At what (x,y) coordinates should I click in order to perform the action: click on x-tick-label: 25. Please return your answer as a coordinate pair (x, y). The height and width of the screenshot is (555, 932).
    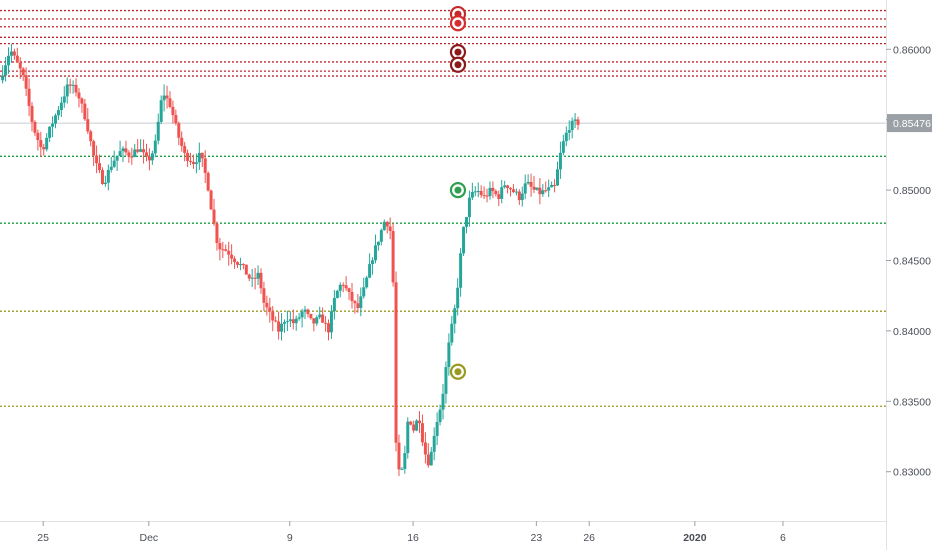
    Looking at the image, I should click on (43, 538).